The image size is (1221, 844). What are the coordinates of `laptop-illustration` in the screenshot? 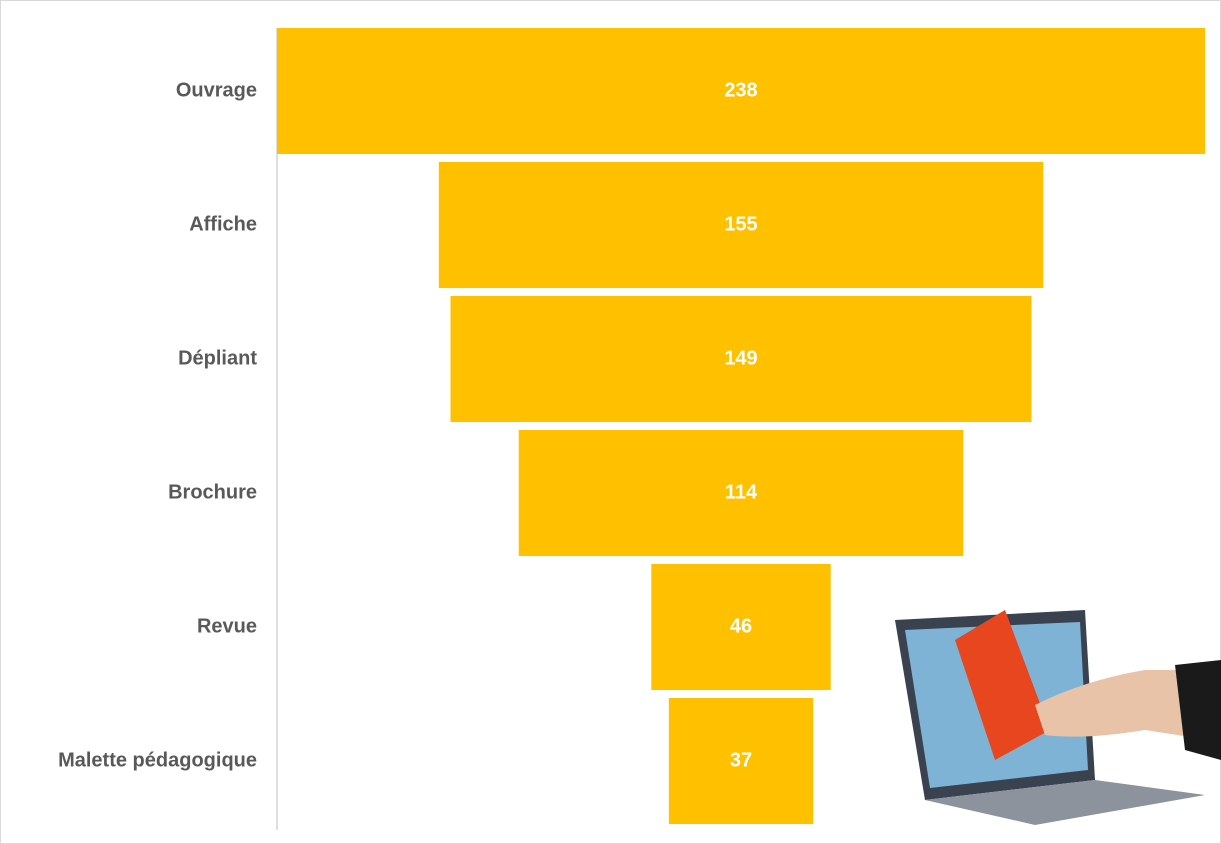 It's located at (1058, 717).